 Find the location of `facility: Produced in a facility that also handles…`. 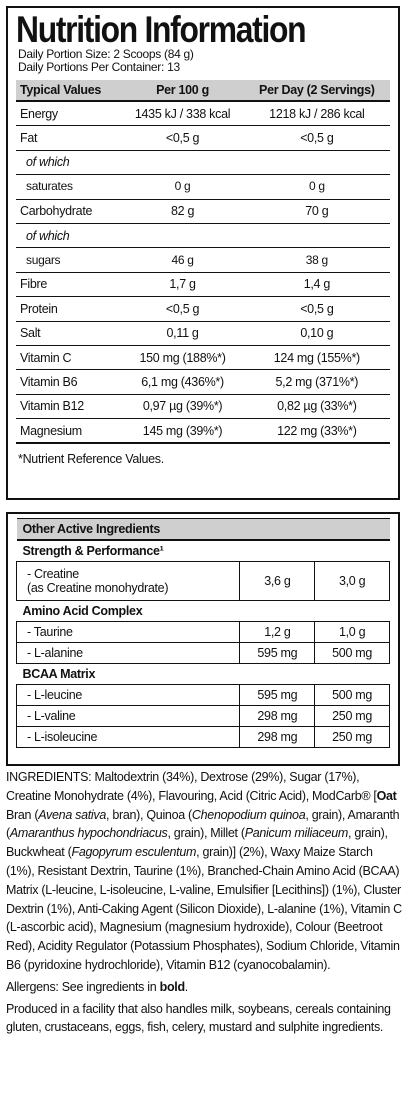

facility: Produced in a facility that also handles… is located at coordinates (198, 1018).